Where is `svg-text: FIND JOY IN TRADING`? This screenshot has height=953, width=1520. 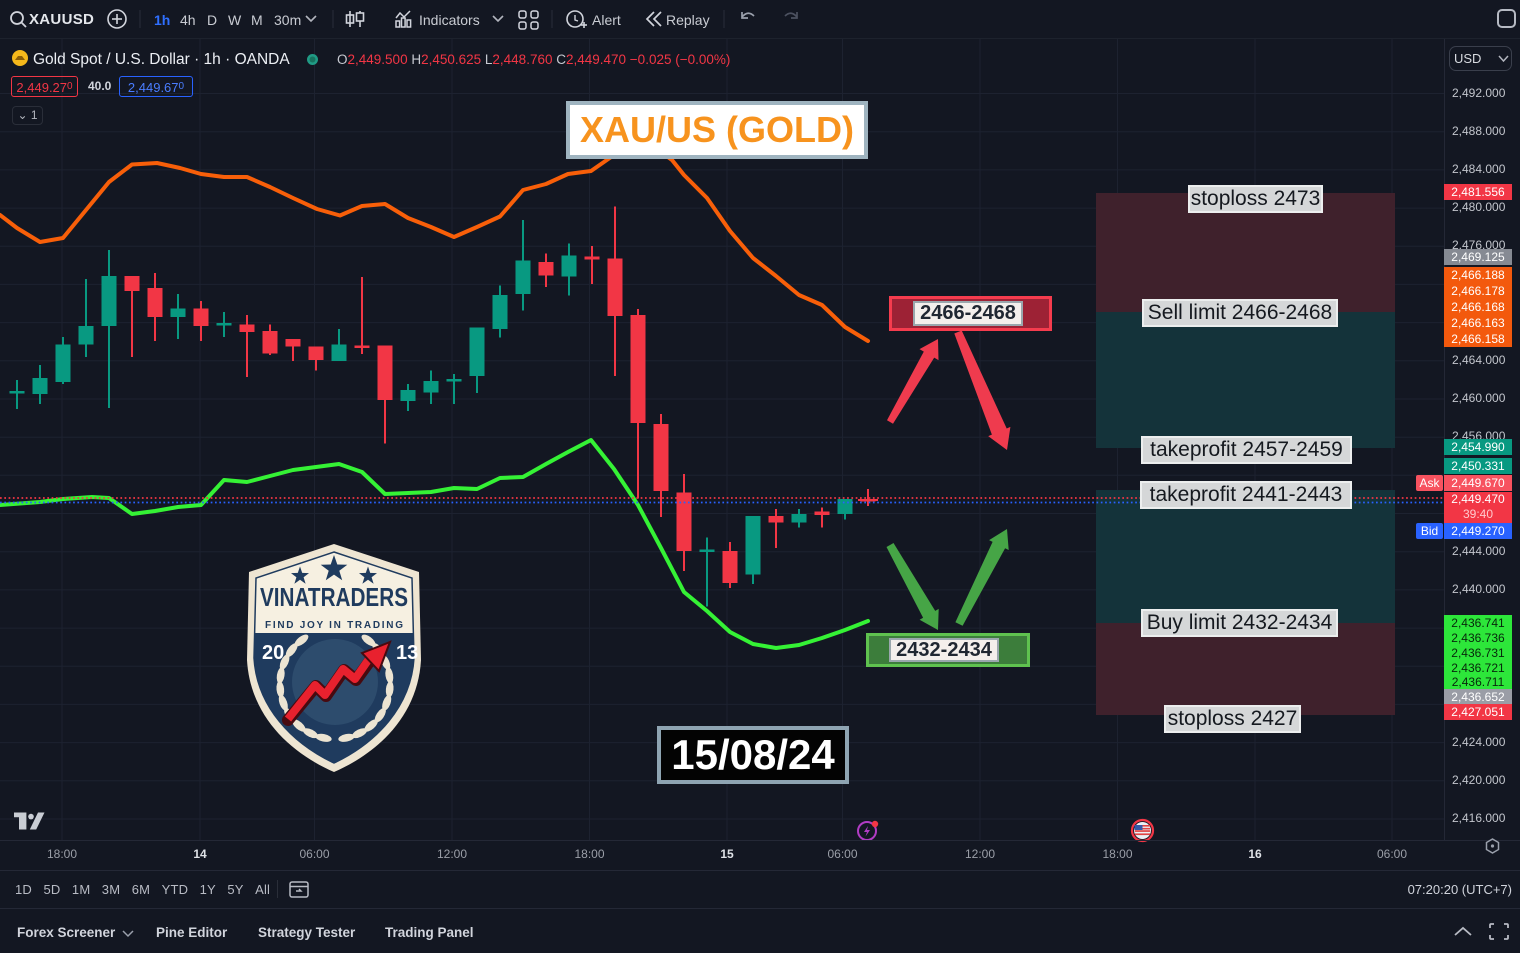
svg-text: FIND JOY IN TRADING is located at coordinates (334, 625).